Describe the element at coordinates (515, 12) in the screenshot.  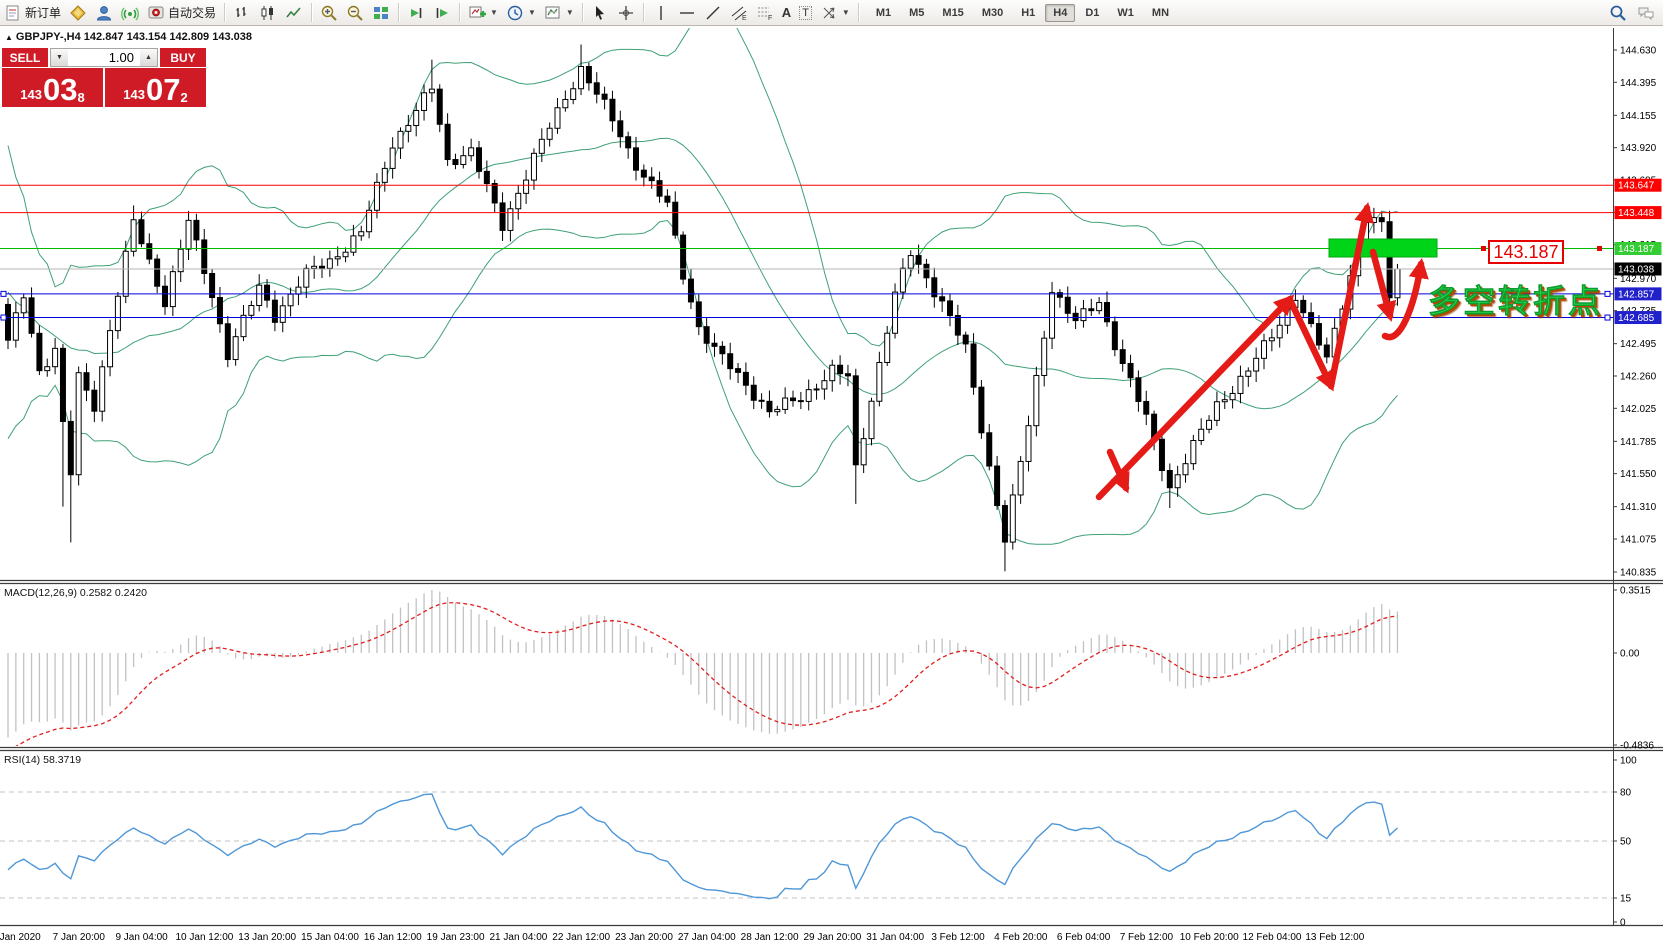
I see `clock-icon` at that location.